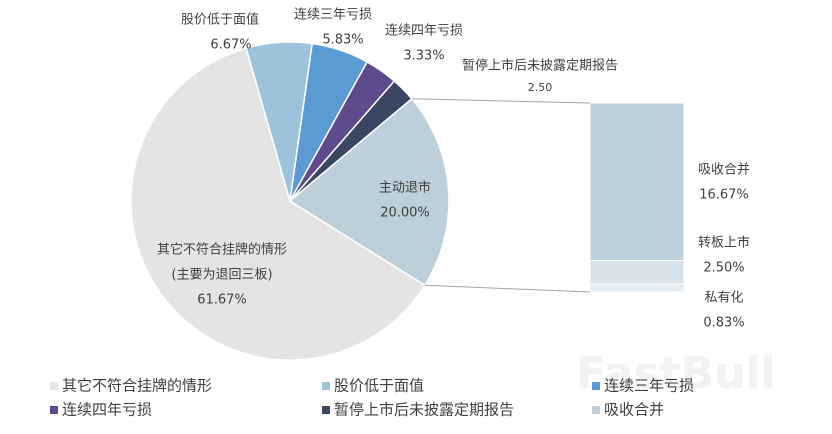  Describe the element at coordinates (405, 213) in the screenshot. I see `slice-value: 20.00%` at that location.